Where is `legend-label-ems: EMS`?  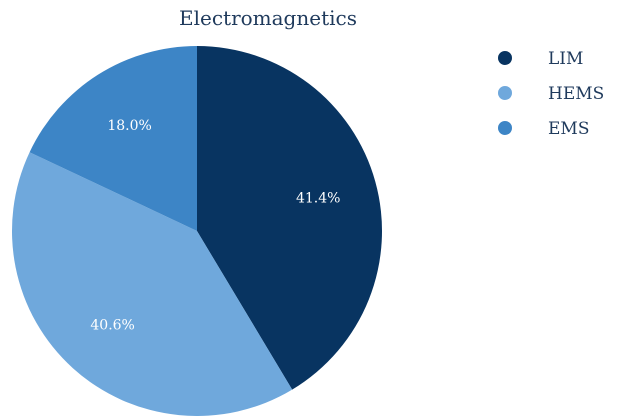 legend-label-ems: EMS is located at coordinates (568, 129).